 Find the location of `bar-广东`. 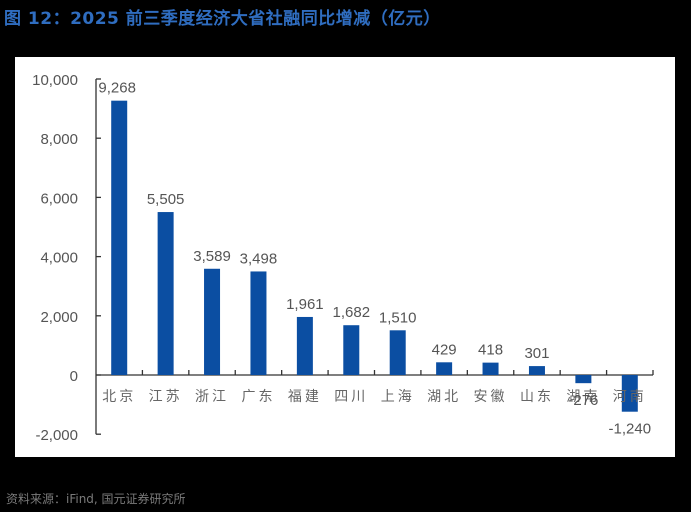

bar-广东 is located at coordinates (258, 323).